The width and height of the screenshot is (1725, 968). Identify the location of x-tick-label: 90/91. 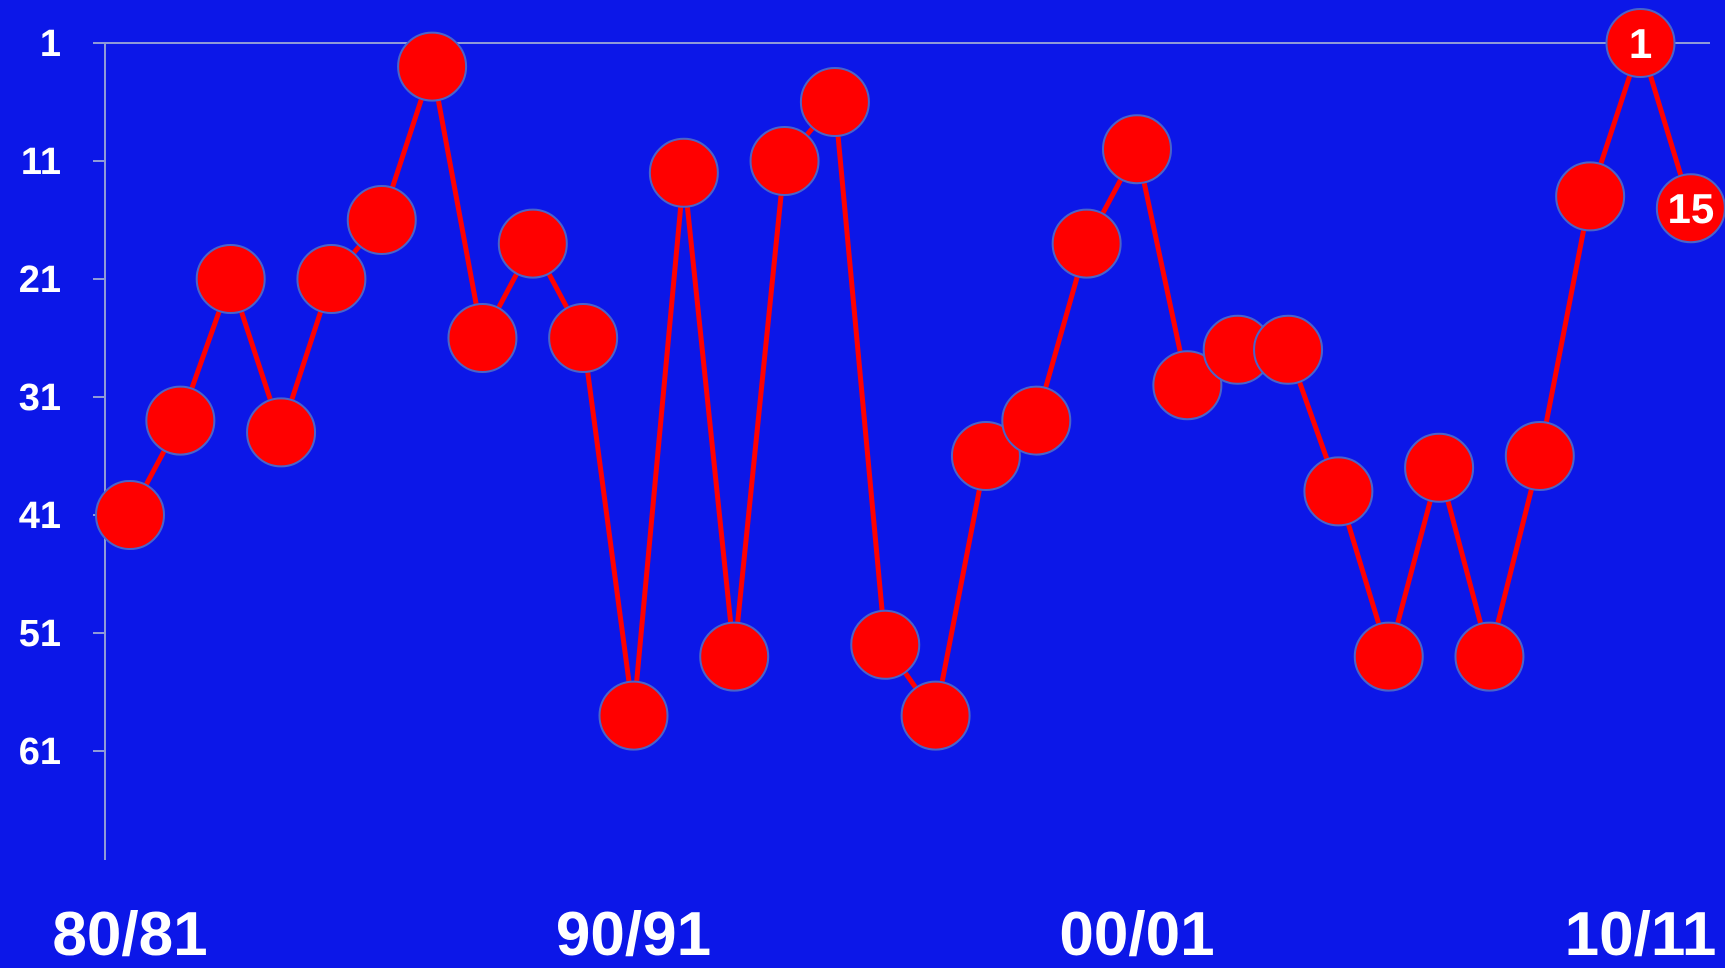
(633, 931).